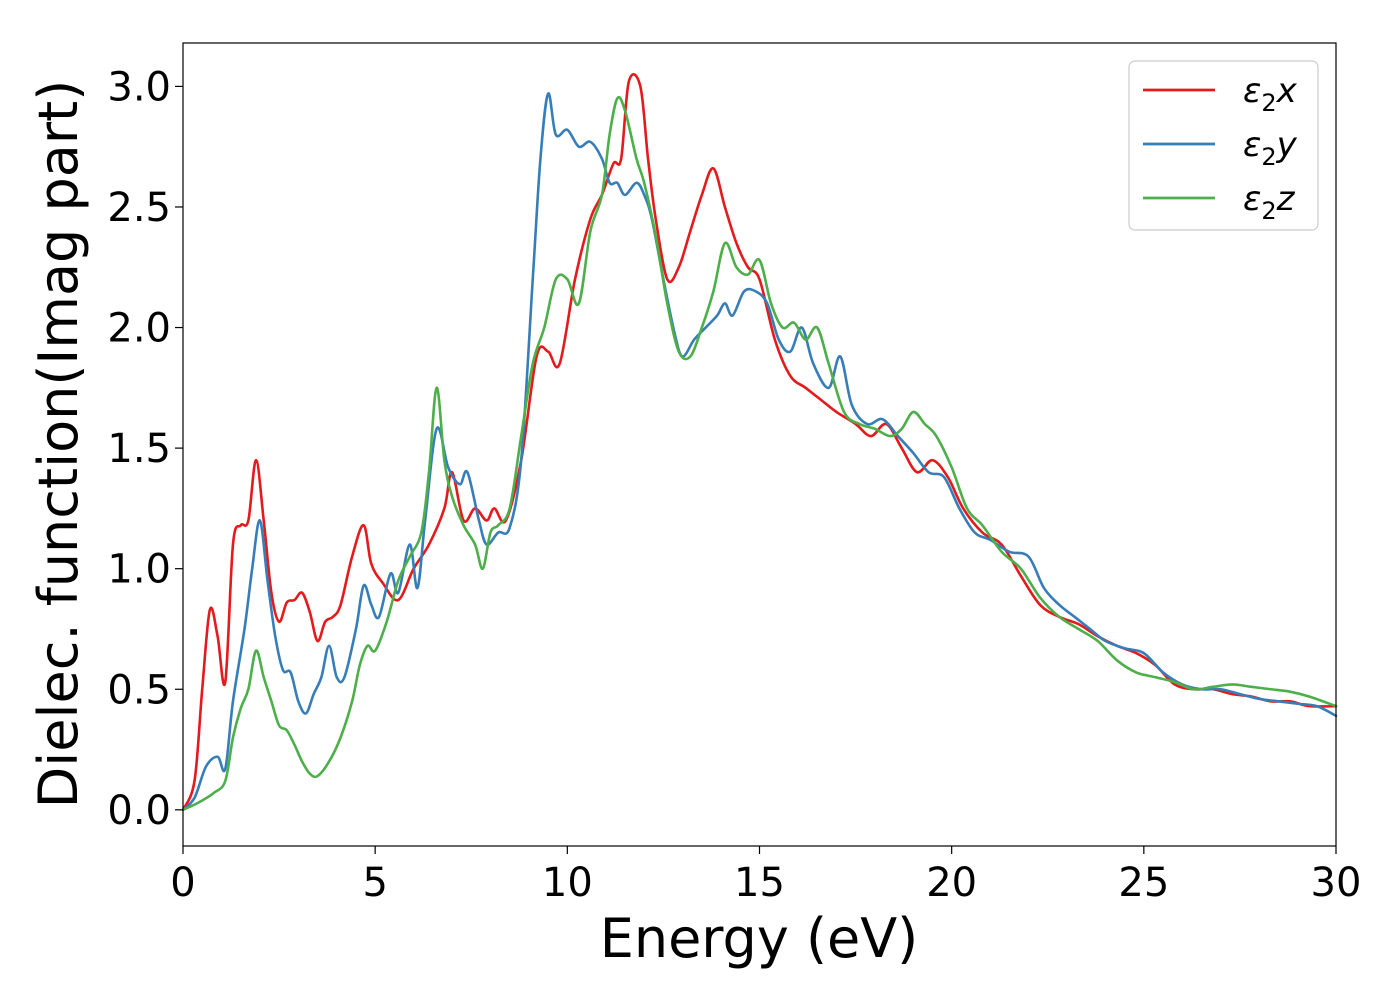 The height and width of the screenshot is (1000, 1400). What do you see at coordinates (1223, 145) in the screenshot?
I see `legend-box` at bounding box center [1223, 145].